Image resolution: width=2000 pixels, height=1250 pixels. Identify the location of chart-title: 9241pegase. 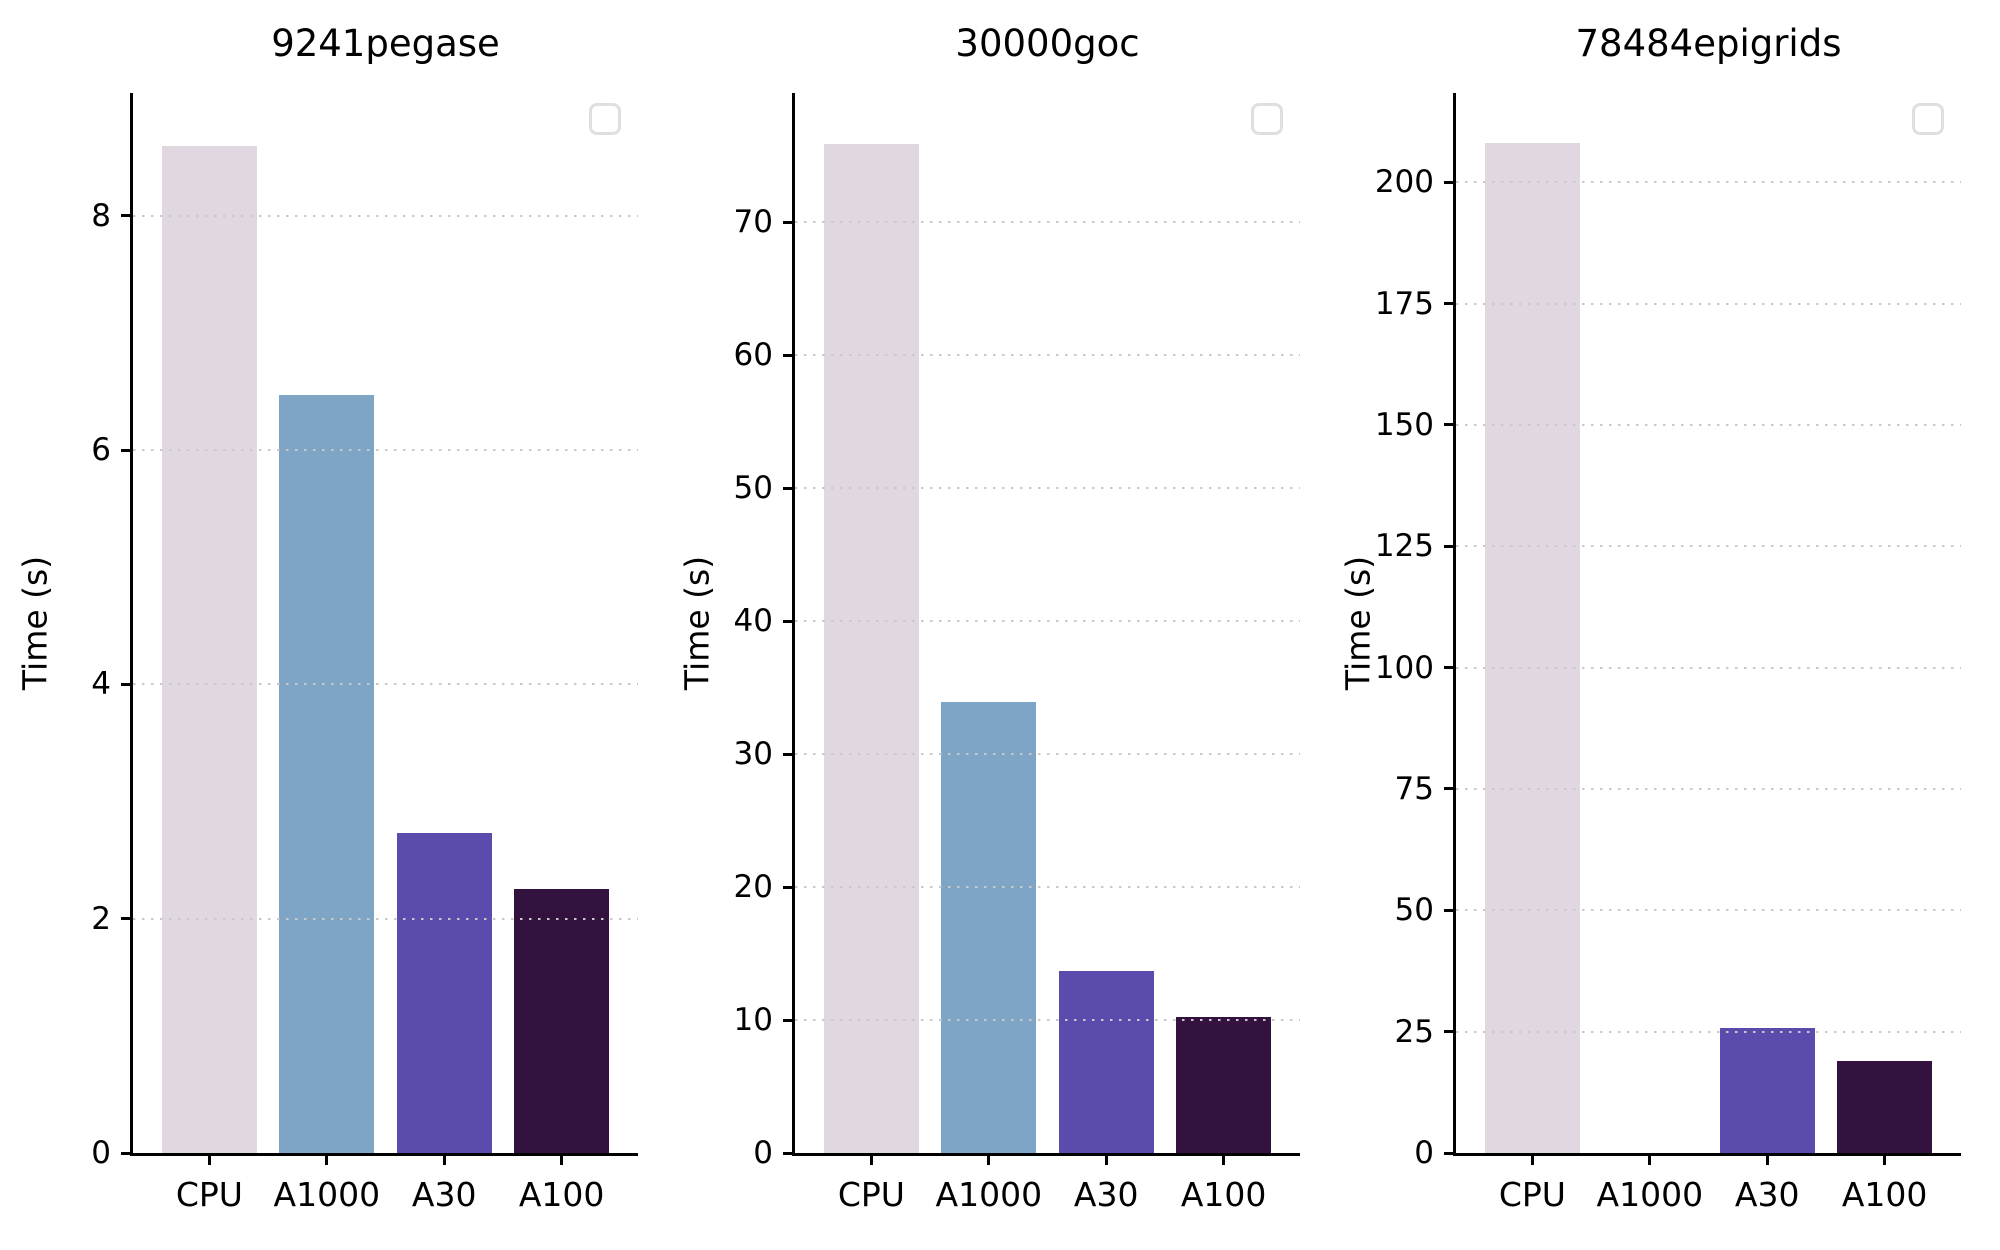
(385, 43).